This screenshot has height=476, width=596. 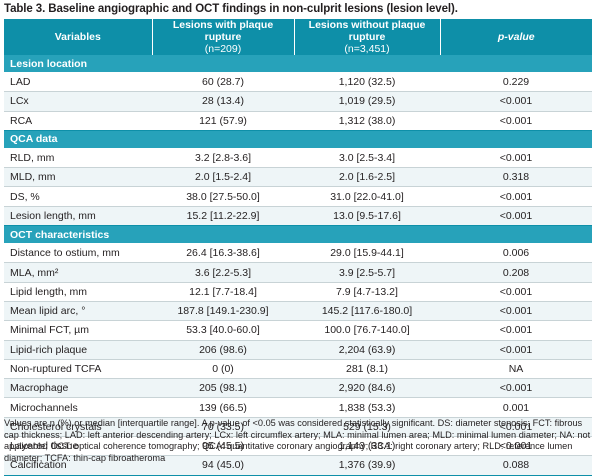 What do you see at coordinates (223, 311) in the screenshot?
I see `cell-with-rupture: 187.8 [149.1-230.9]` at bounding box center [223, 311].